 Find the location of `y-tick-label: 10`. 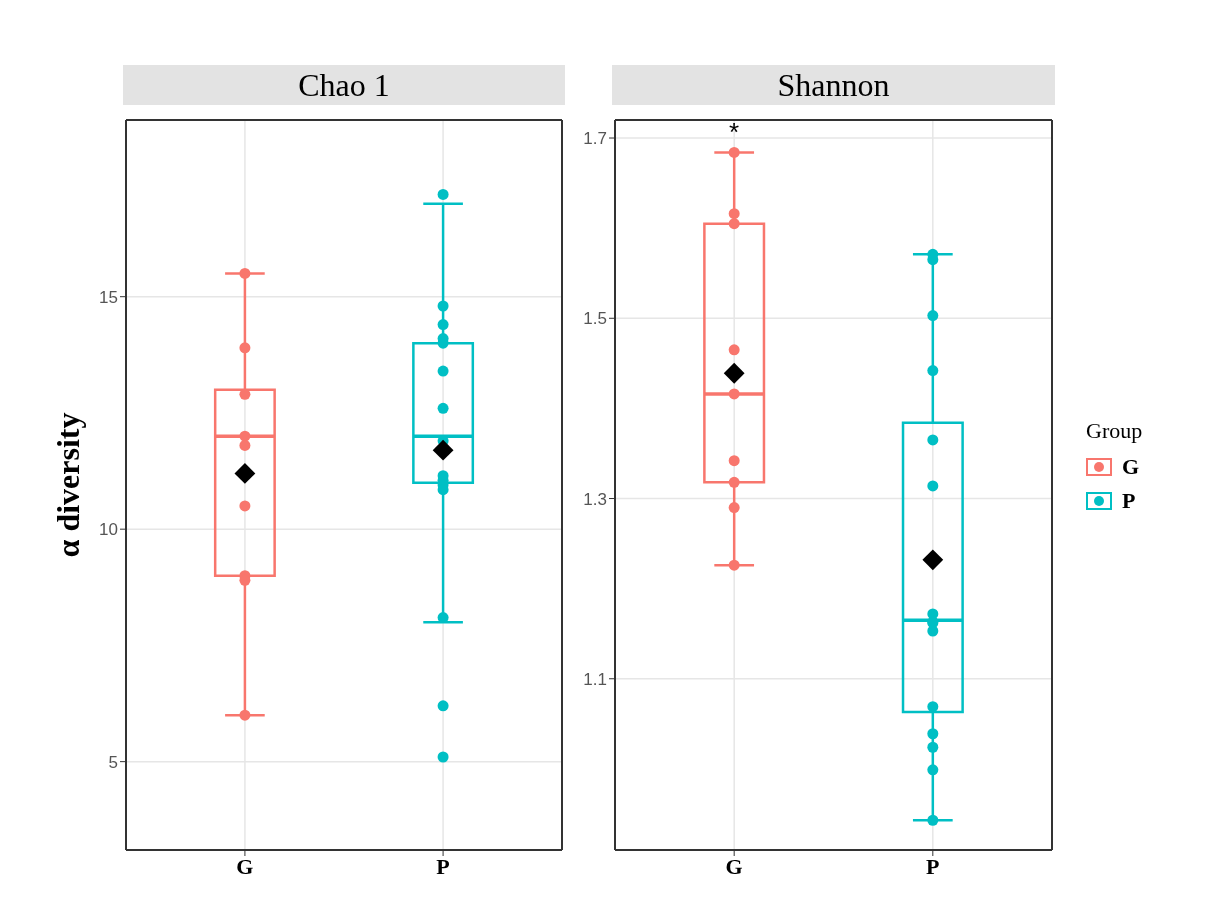

y-tick-label: 10 is located at coordinates (108, 530).